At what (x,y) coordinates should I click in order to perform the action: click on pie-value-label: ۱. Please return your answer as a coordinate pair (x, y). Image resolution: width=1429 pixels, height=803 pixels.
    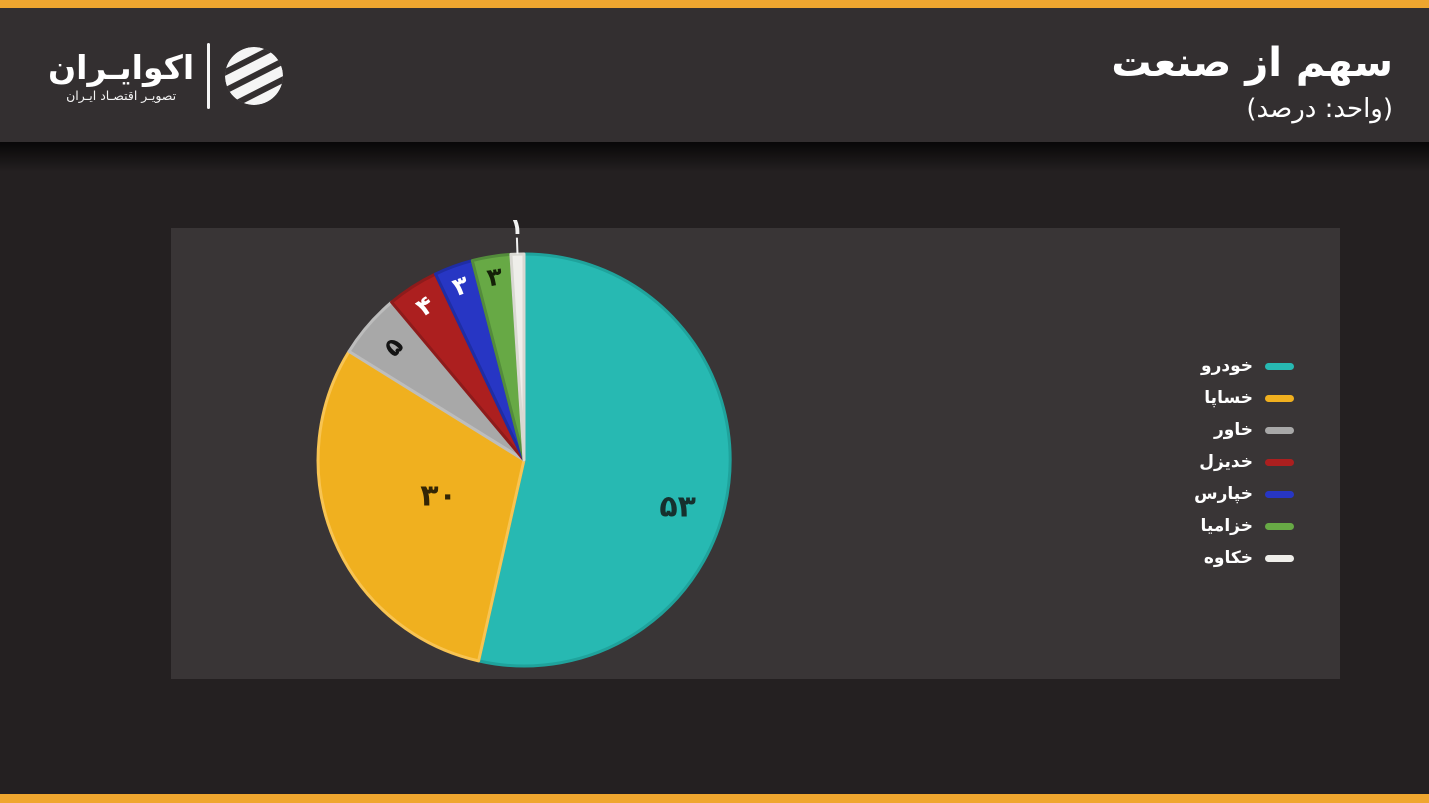
    Looking at the image, I should click on (516, 227).